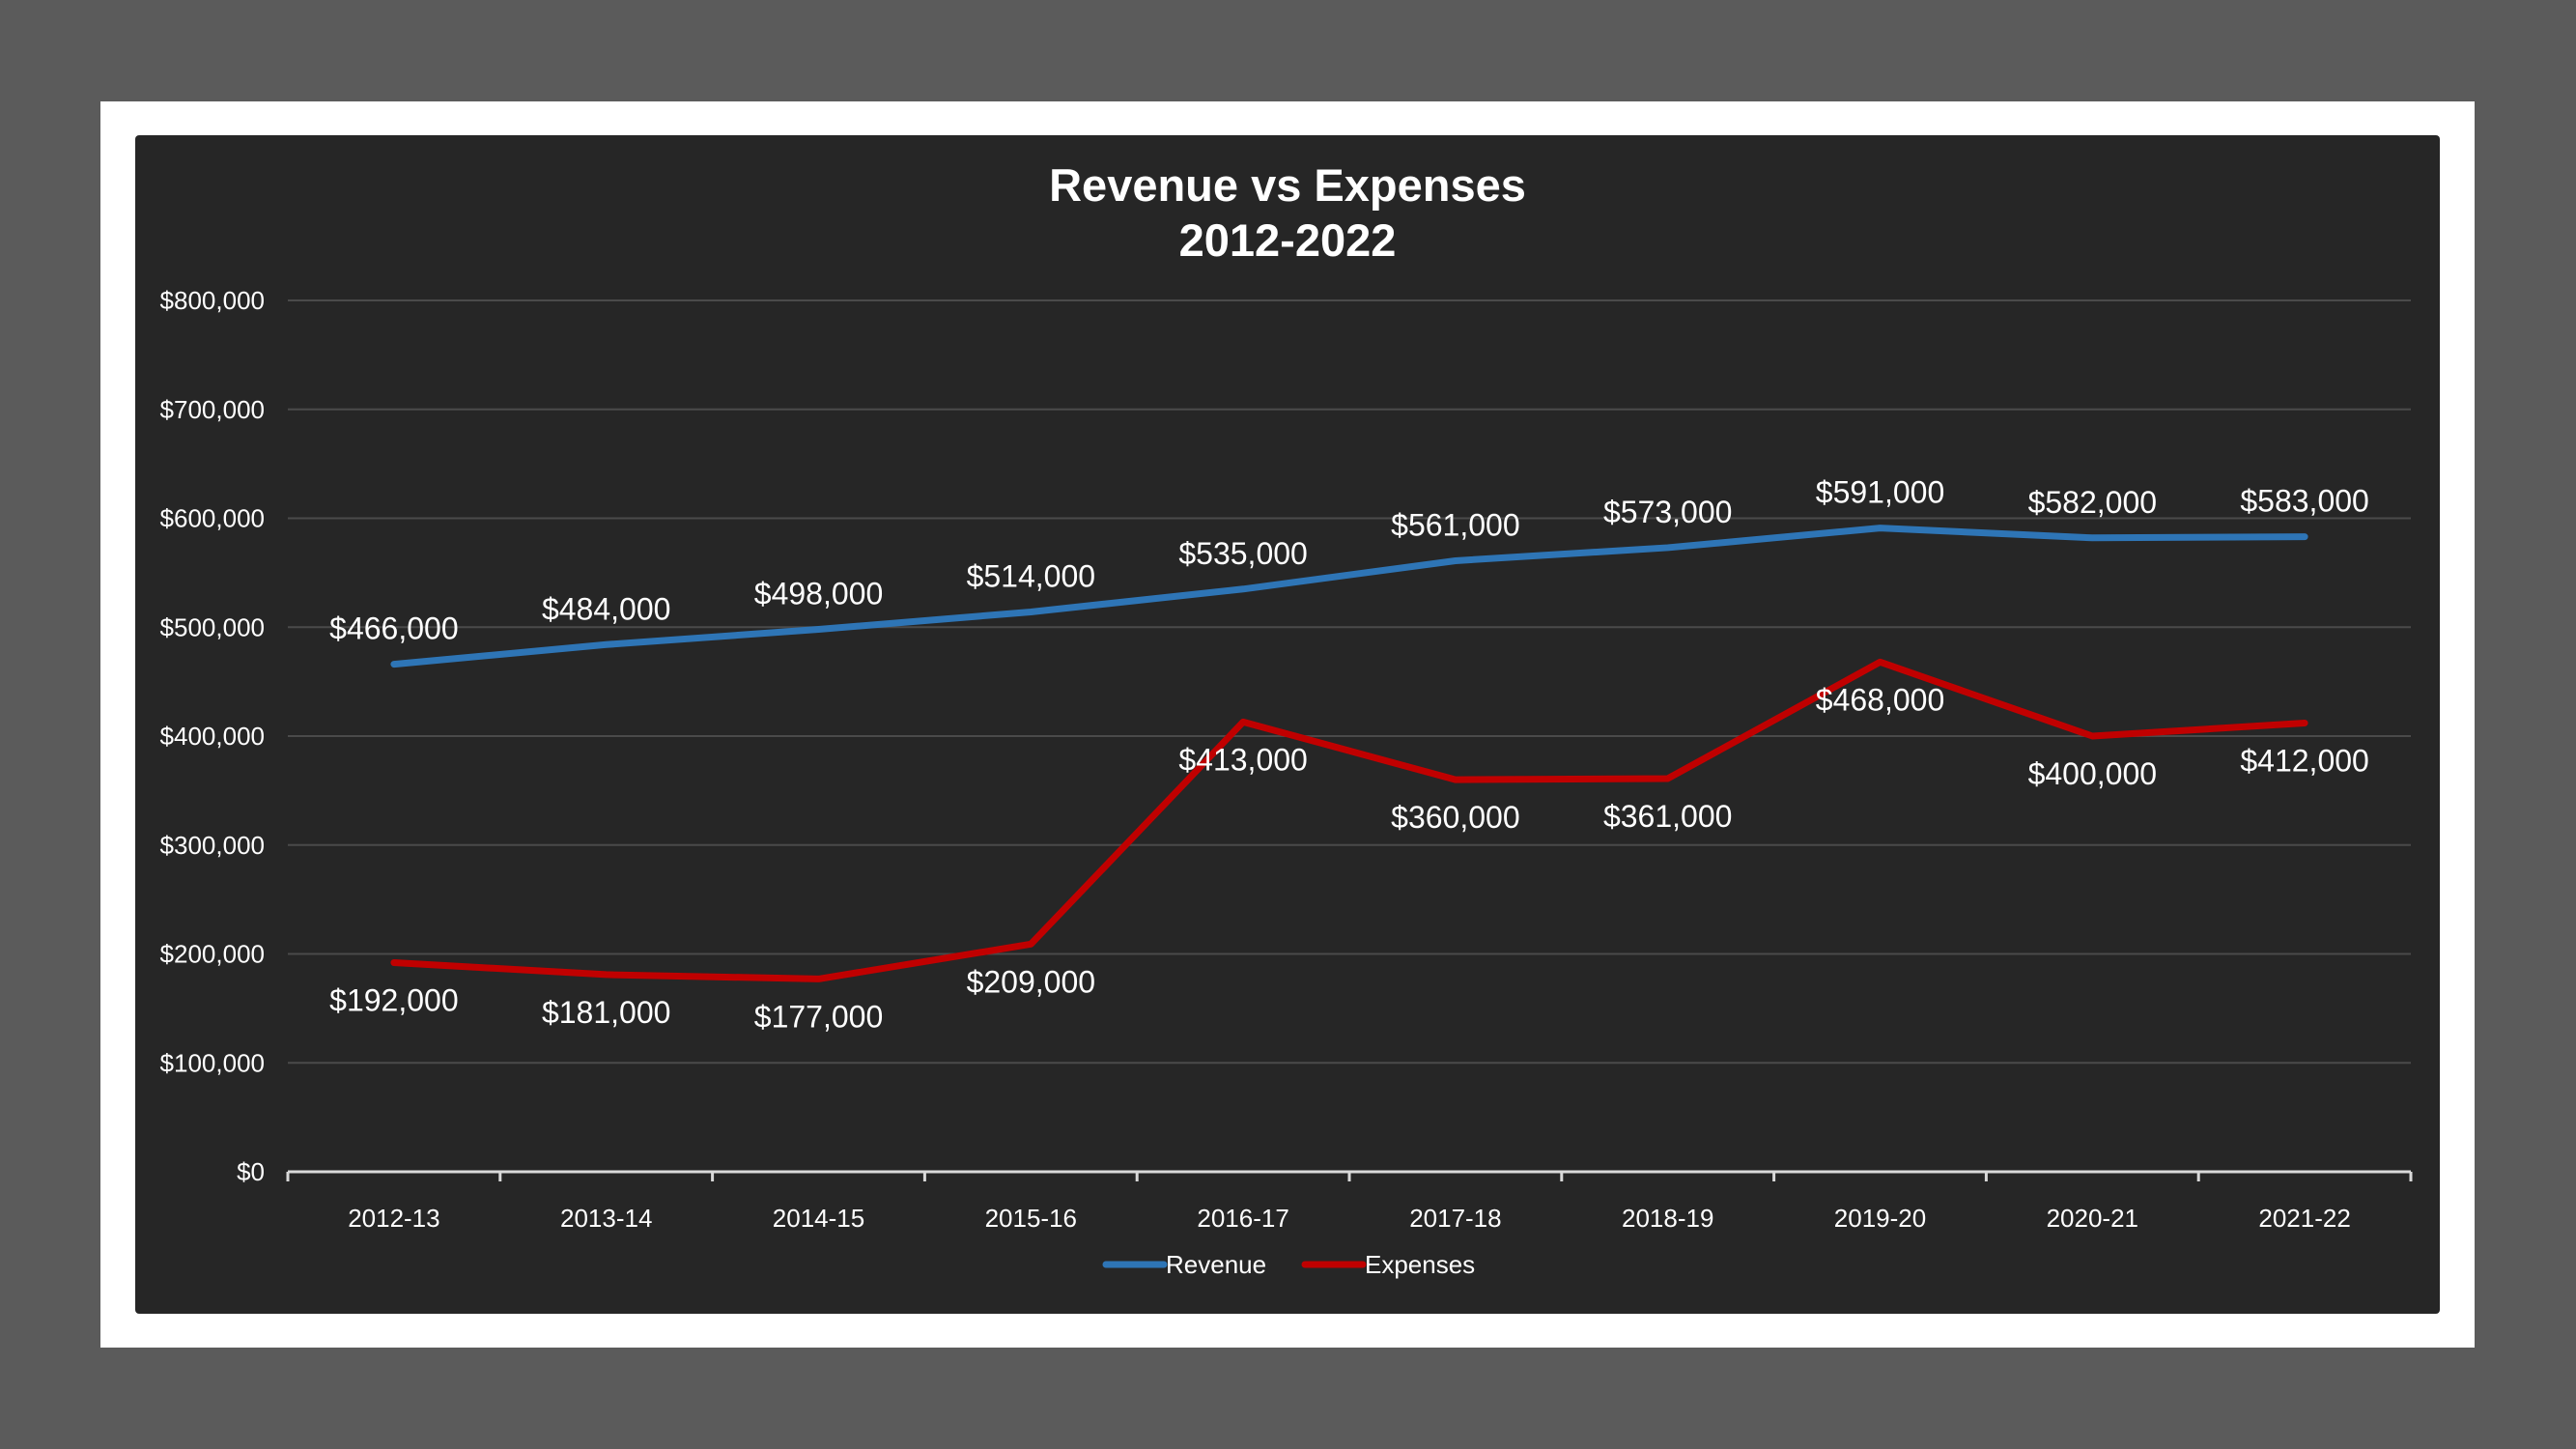 The image size is (2576, 1449). Describe the element at coordinates (1349, 596) in the screenshot. I see `series-line-revenue` at that location.